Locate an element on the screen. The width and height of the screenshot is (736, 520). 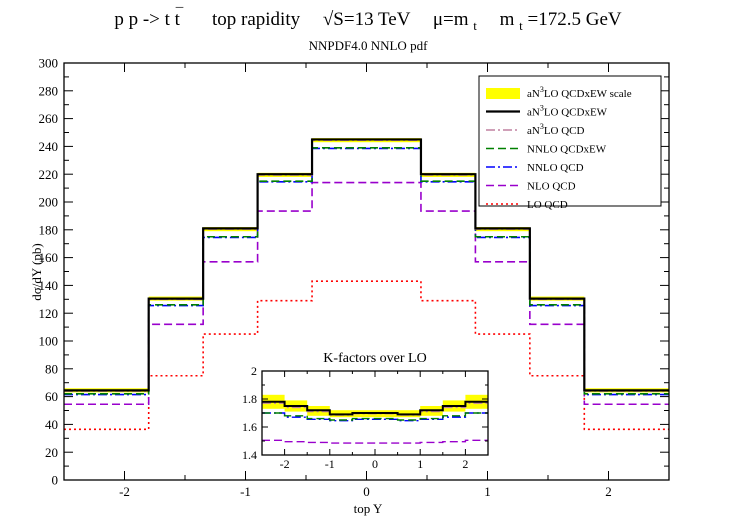
legend-label-an3lo-qcdxew: aN3LO QCDxEW is located at coordinates (567, 111).